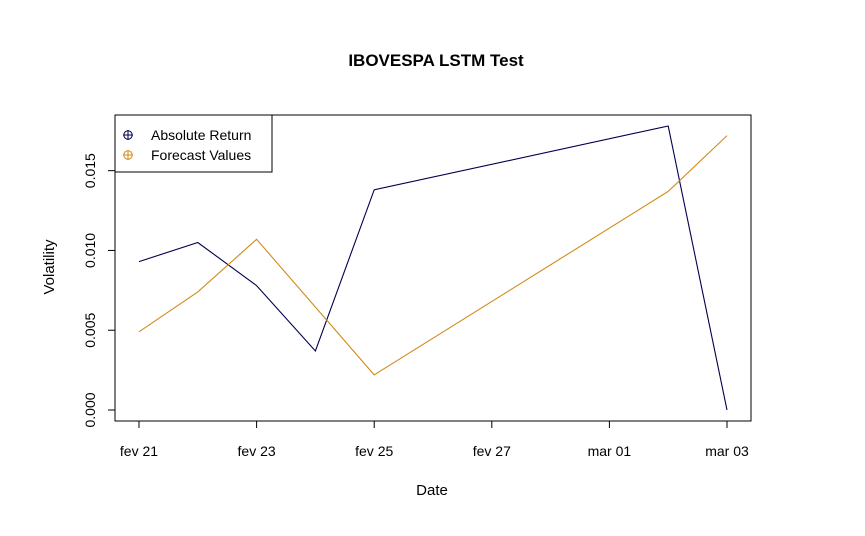 This screenshot has width=865, height=536. What do you see at coordinates (49, 267) in the screenshot?
I see `y-axis-label: Volatility` at bounding box center [49, 267].